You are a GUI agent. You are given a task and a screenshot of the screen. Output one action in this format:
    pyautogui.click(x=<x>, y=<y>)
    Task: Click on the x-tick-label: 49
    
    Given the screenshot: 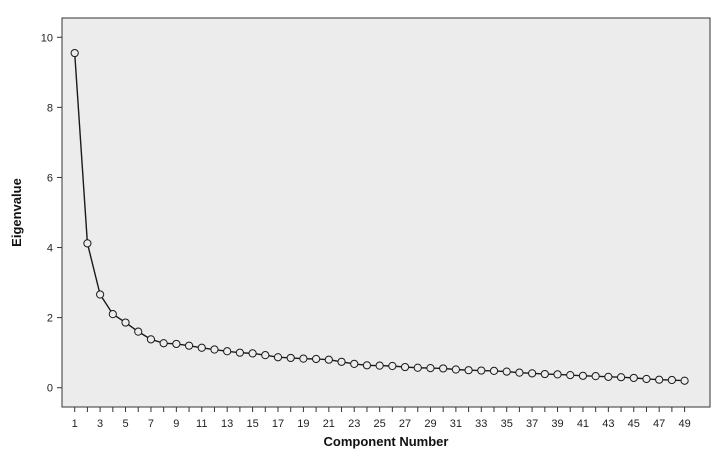 What is the action you would take?
    pyautogui.click(x=684, y=424)
    